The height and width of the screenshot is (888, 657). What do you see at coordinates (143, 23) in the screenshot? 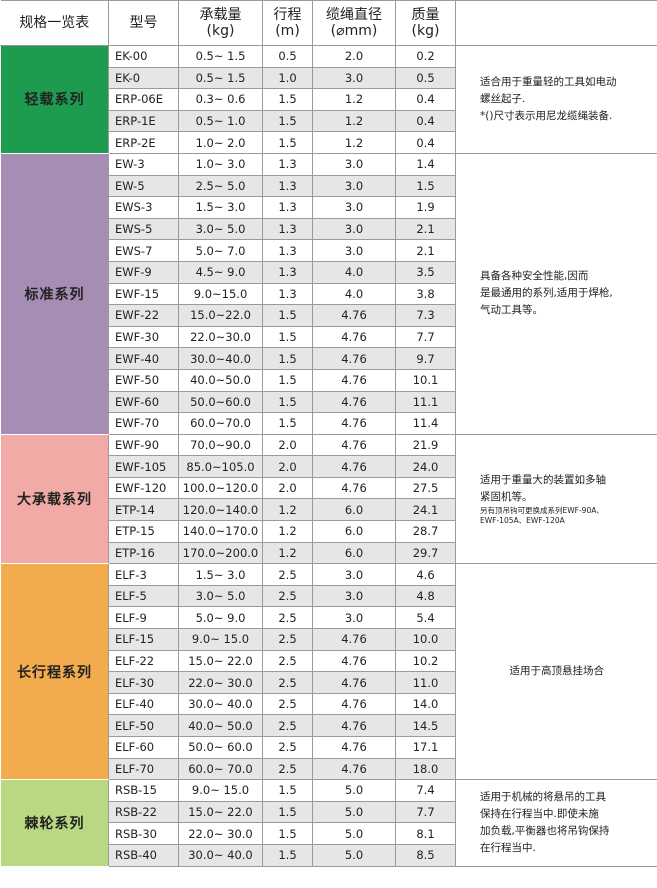
I see `header-cell: 型号` at bounding box center [143, 23].